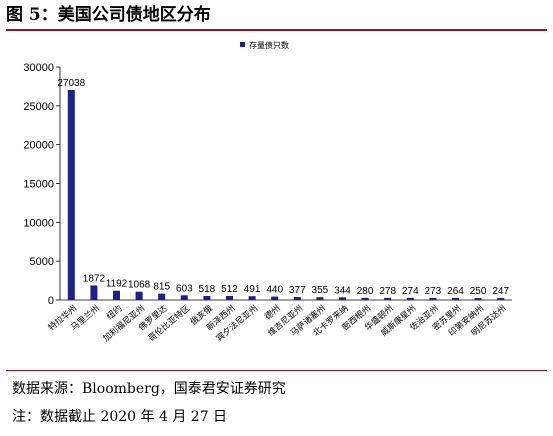 This screenshot has width=553, height=436. Describe the element at coordinates (455, 291) in the screenshot. I see `bar-value-label: 264` at that location.